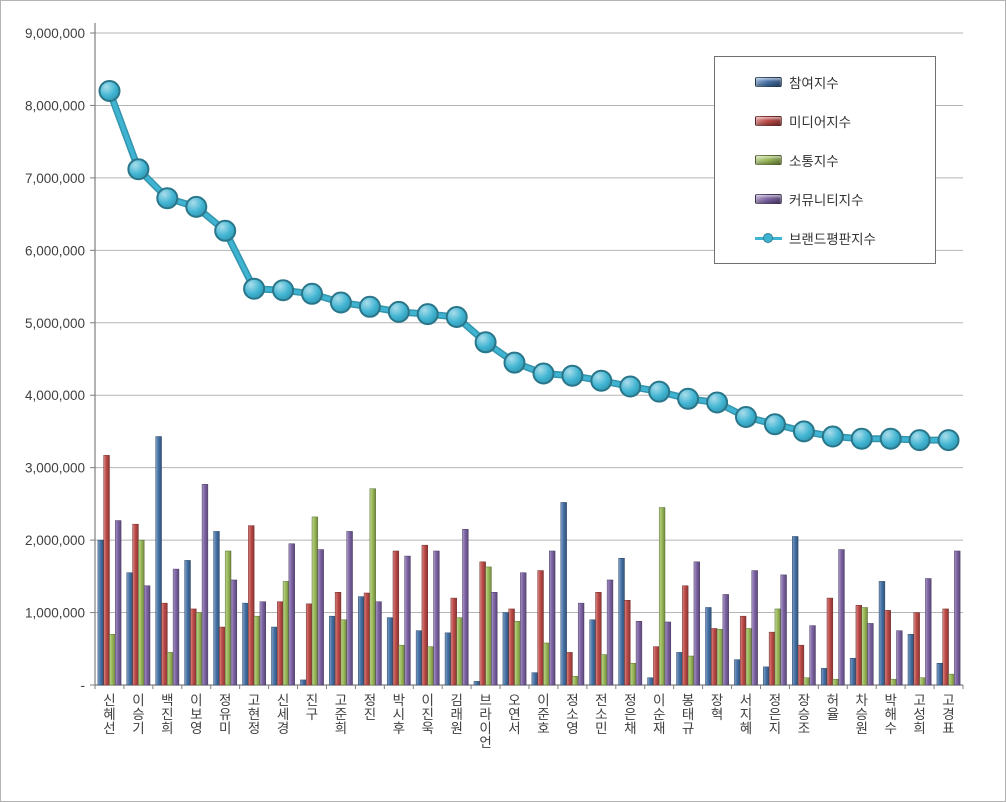  I want to click on y-tick-label: 6,000,000, so click(55, 250).